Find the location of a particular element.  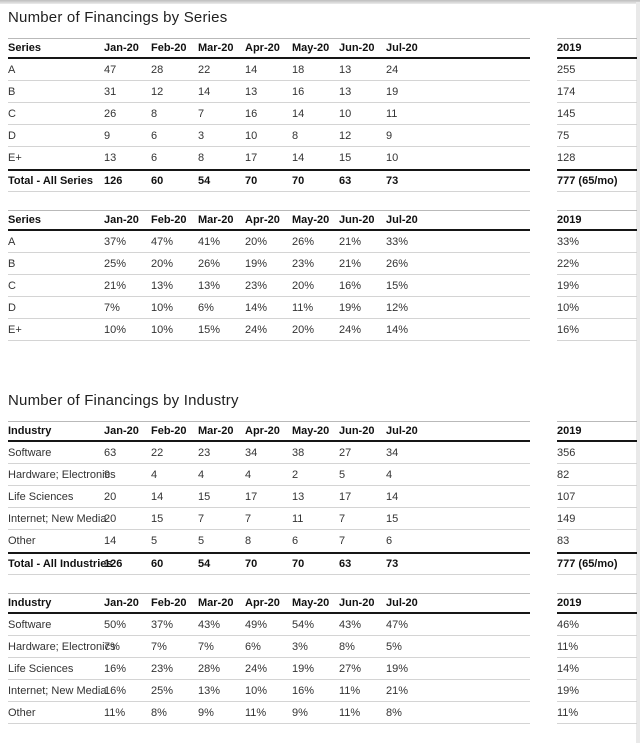

cell-year-value: 22% is located at coordinates (597, 264).